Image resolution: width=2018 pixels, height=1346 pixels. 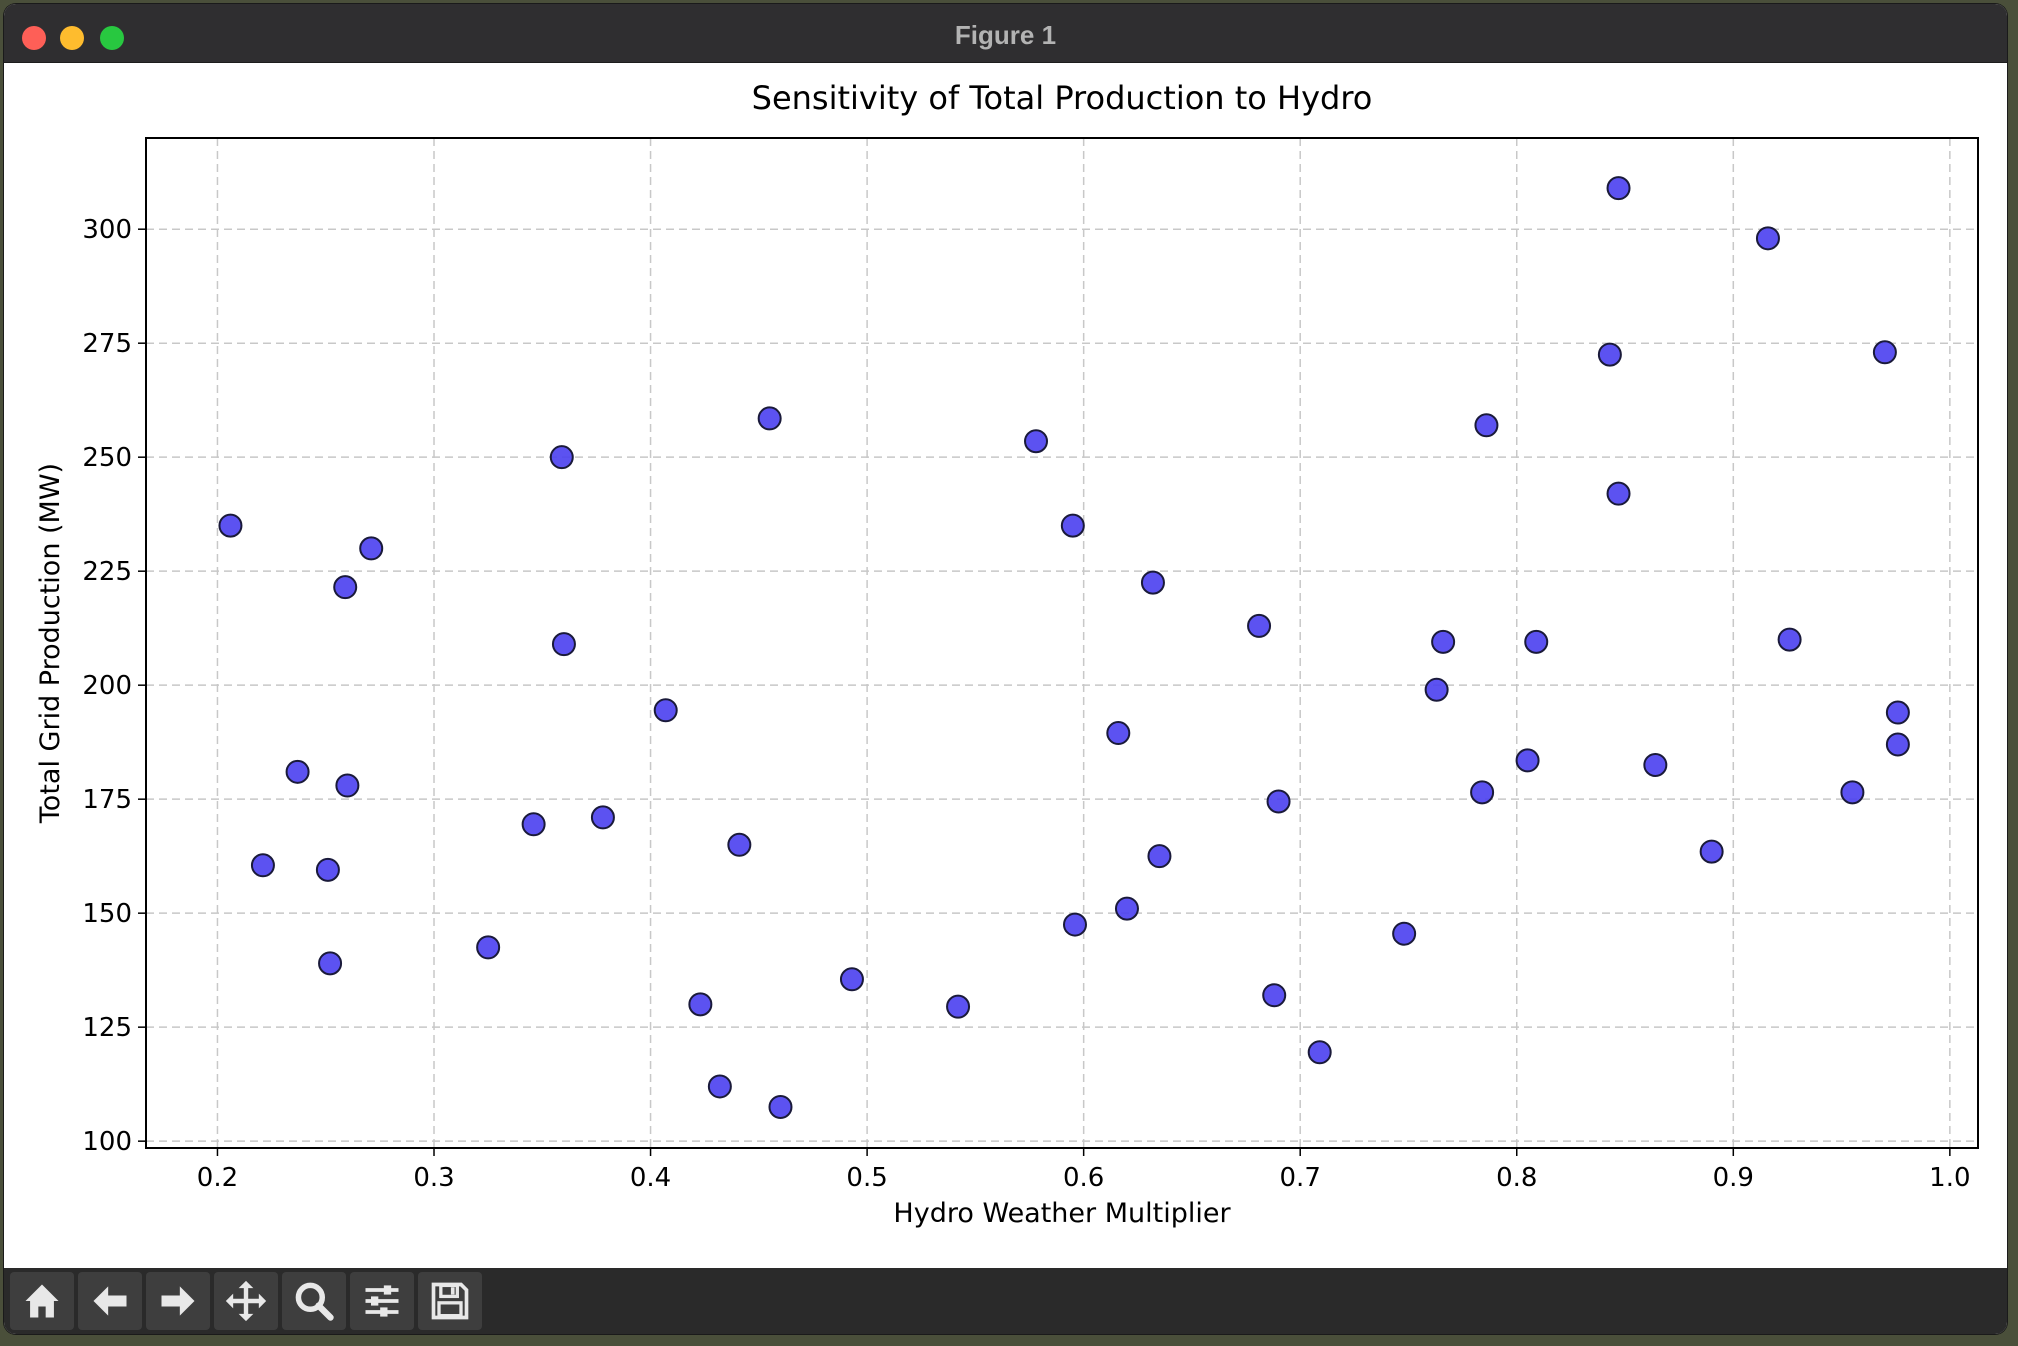 What do you see at coordinates (107, 572) in the screenshot?
I see `y-tick-label: 225` at bounding box center [107, 572].